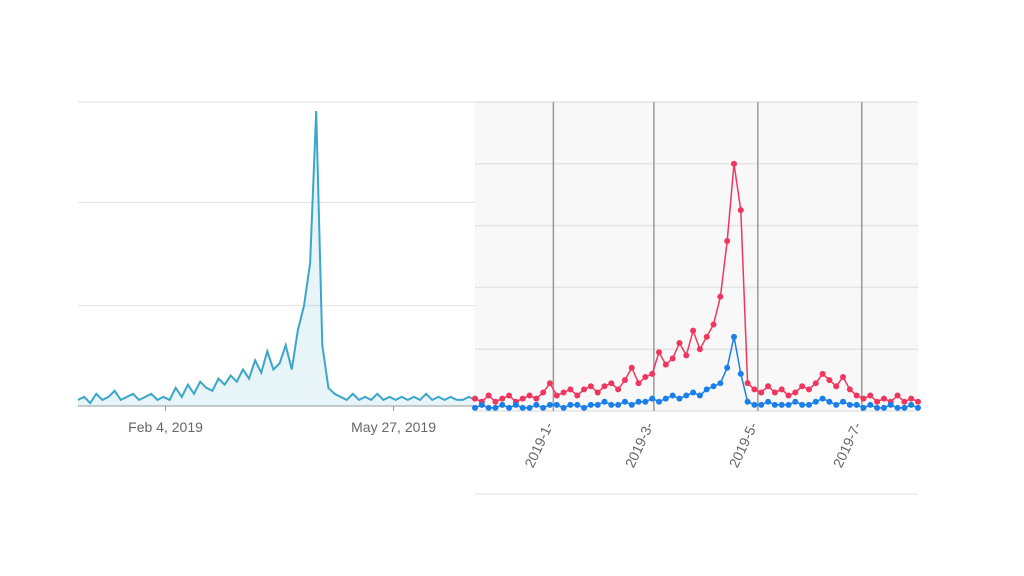 This screenshot has width=1024, height=576. What do you see at coordinates (538, 444) in the screenshot?
I see `x-tick-label: 2019-1-` at bounding box center [538, 444].